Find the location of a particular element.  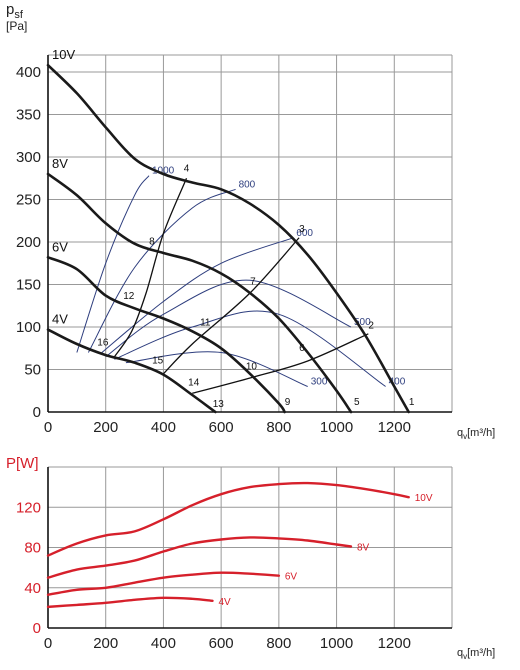

operating-point-label: 2 is located at coordinates (371, 326).